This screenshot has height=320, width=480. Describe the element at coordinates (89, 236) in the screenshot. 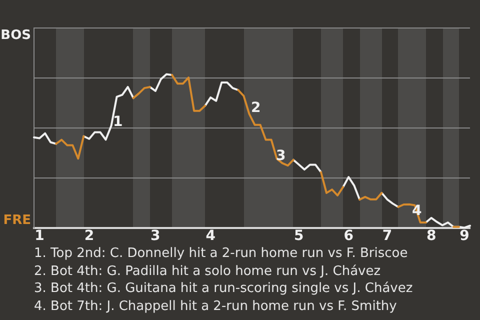

I see `x-tick-label: 2` at that location.